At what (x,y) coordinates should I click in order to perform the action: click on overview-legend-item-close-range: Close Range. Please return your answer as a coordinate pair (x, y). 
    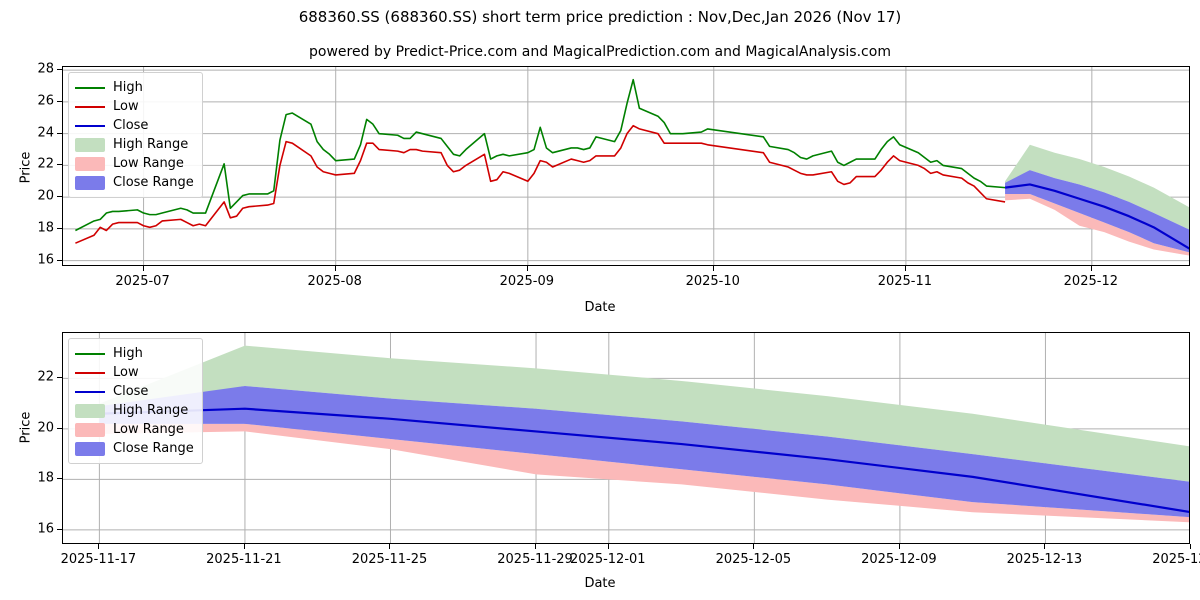
    Looking at the image, I should click on (134, 182).